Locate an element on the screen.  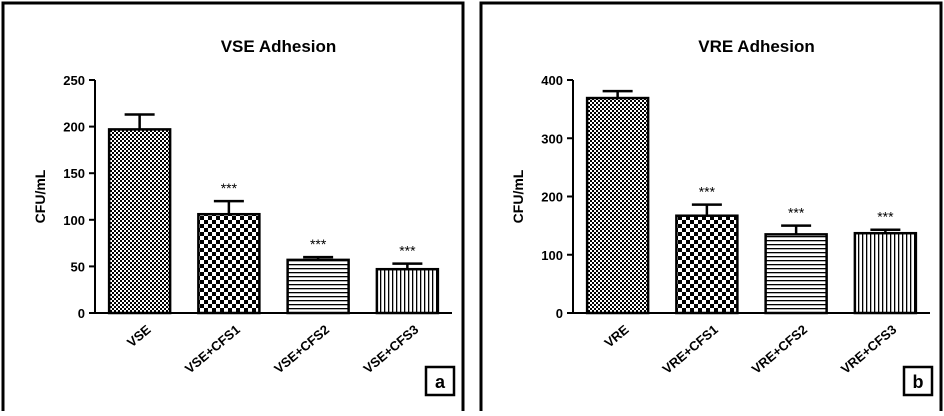
panel-label: b is located at coordinates (918, 382).